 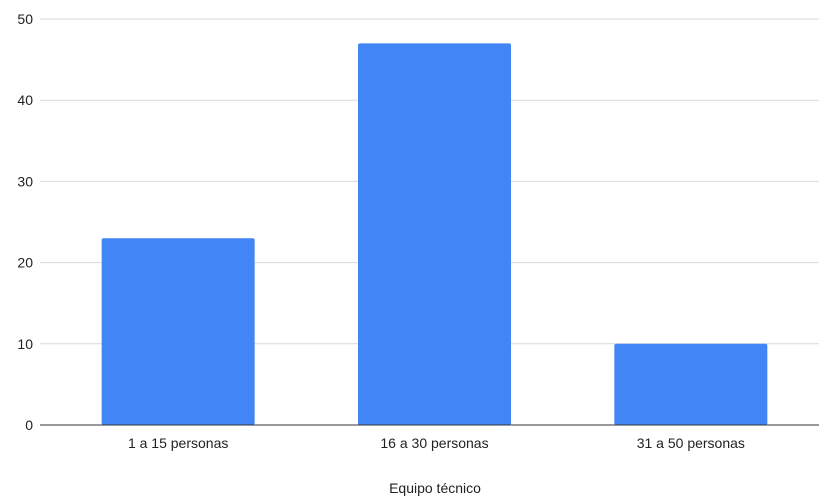 What do you see at coordinates (25, 344) in the screenshot?
I see `y-tick-label-10: 10` at bounding box center [25, 344].